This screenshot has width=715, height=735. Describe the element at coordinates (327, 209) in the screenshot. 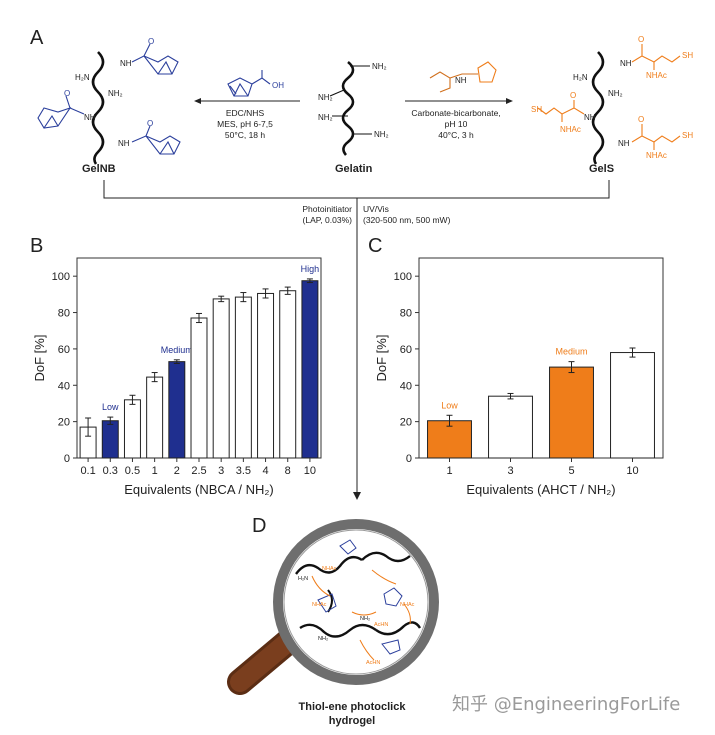

I see `photoinitiator-text: Photoinitiator` at that location.